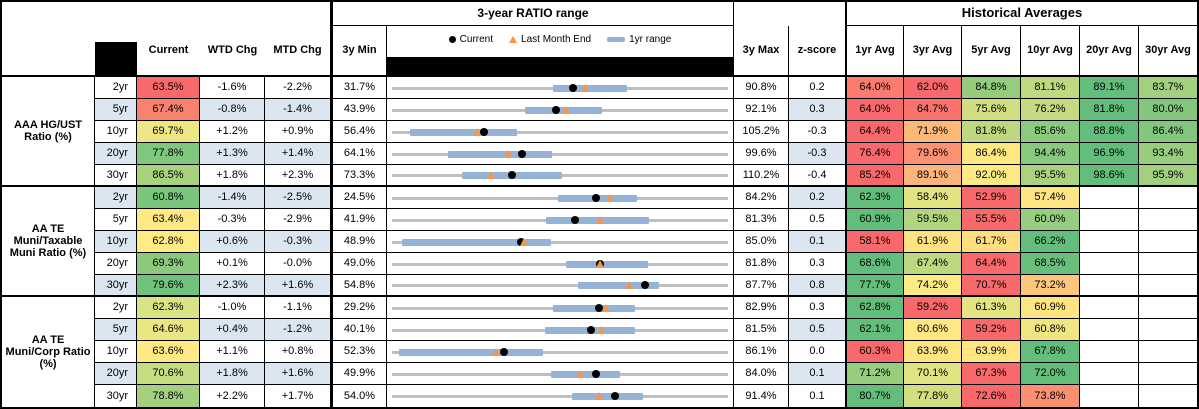 The width and height of the screenshot is (1199, 409). I want to click on avg-cell-4: 60.9%, so click(1050, 308).